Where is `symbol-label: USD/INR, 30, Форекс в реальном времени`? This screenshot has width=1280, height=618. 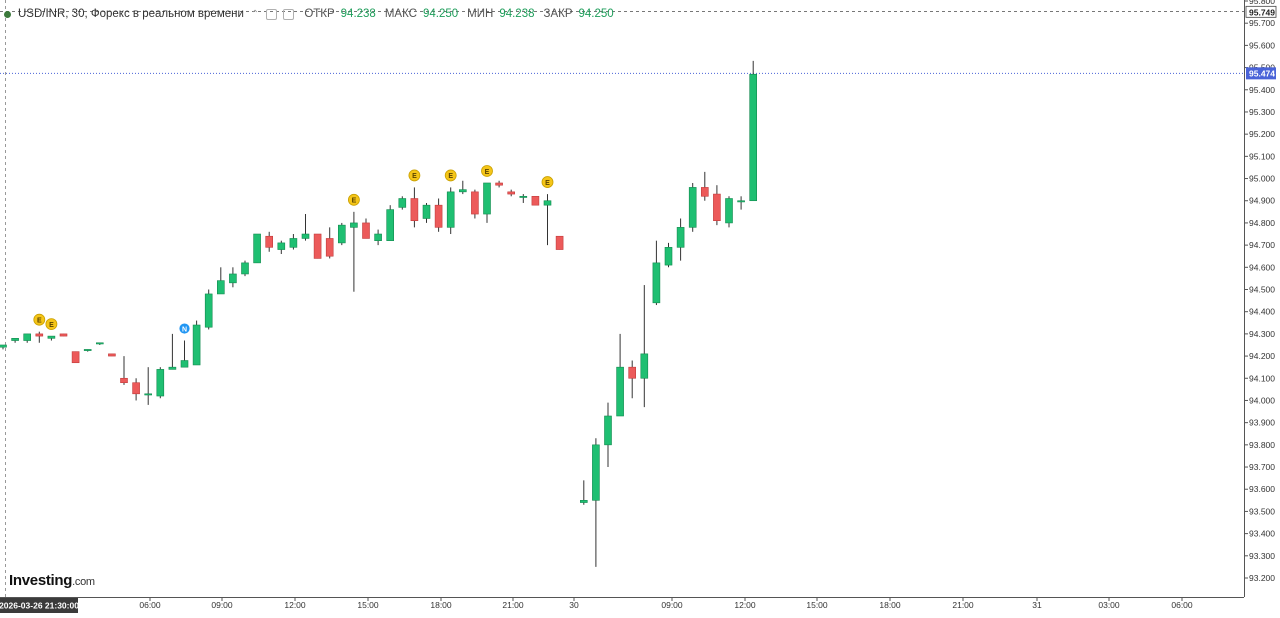 symbol-label: USD/INR, 30, Форекс в реальном времени is located at coordinates (131, 14).